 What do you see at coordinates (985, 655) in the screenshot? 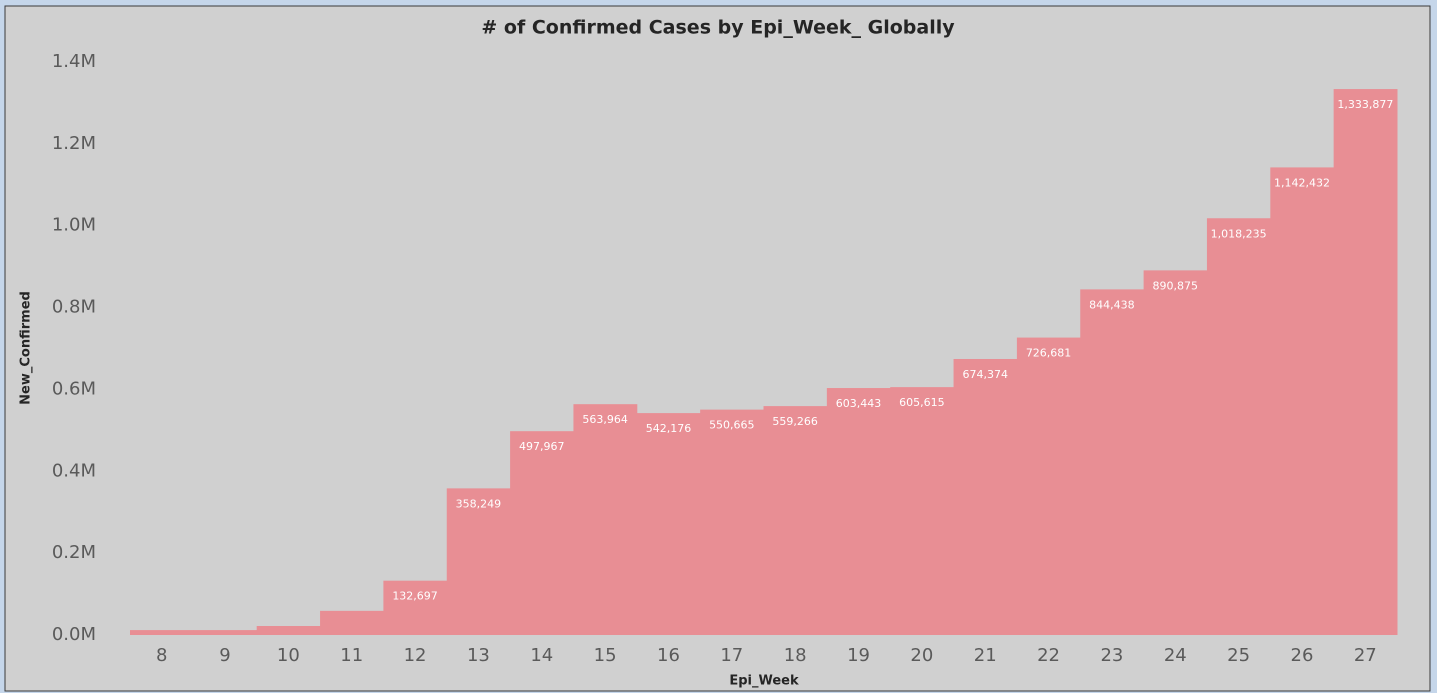
I see `x-tick-label: 21` at bounding box center [985, 655].